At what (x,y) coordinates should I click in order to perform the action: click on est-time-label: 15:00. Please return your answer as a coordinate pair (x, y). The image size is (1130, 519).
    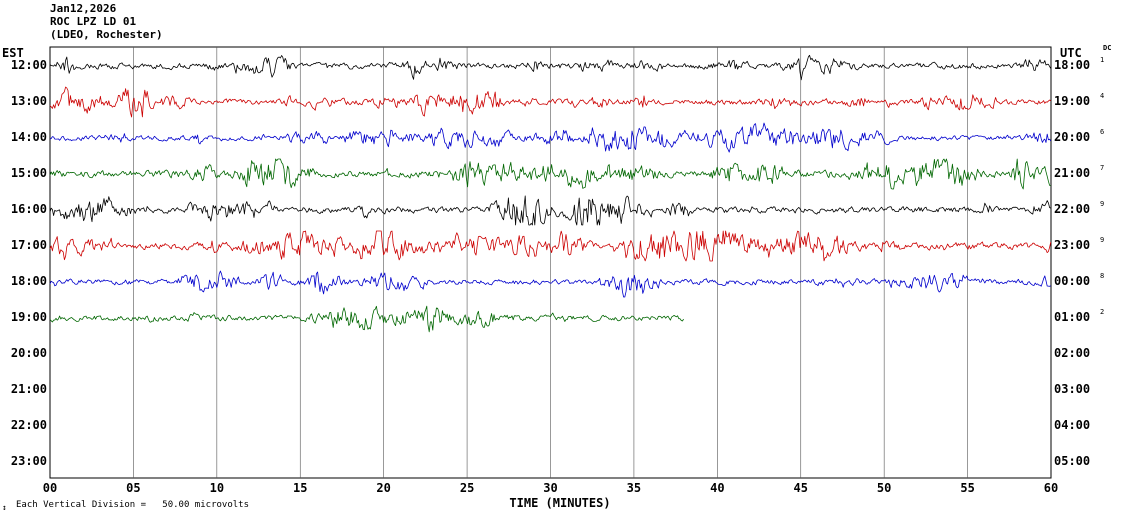
    Looking at the image, I should click on (28, 173).